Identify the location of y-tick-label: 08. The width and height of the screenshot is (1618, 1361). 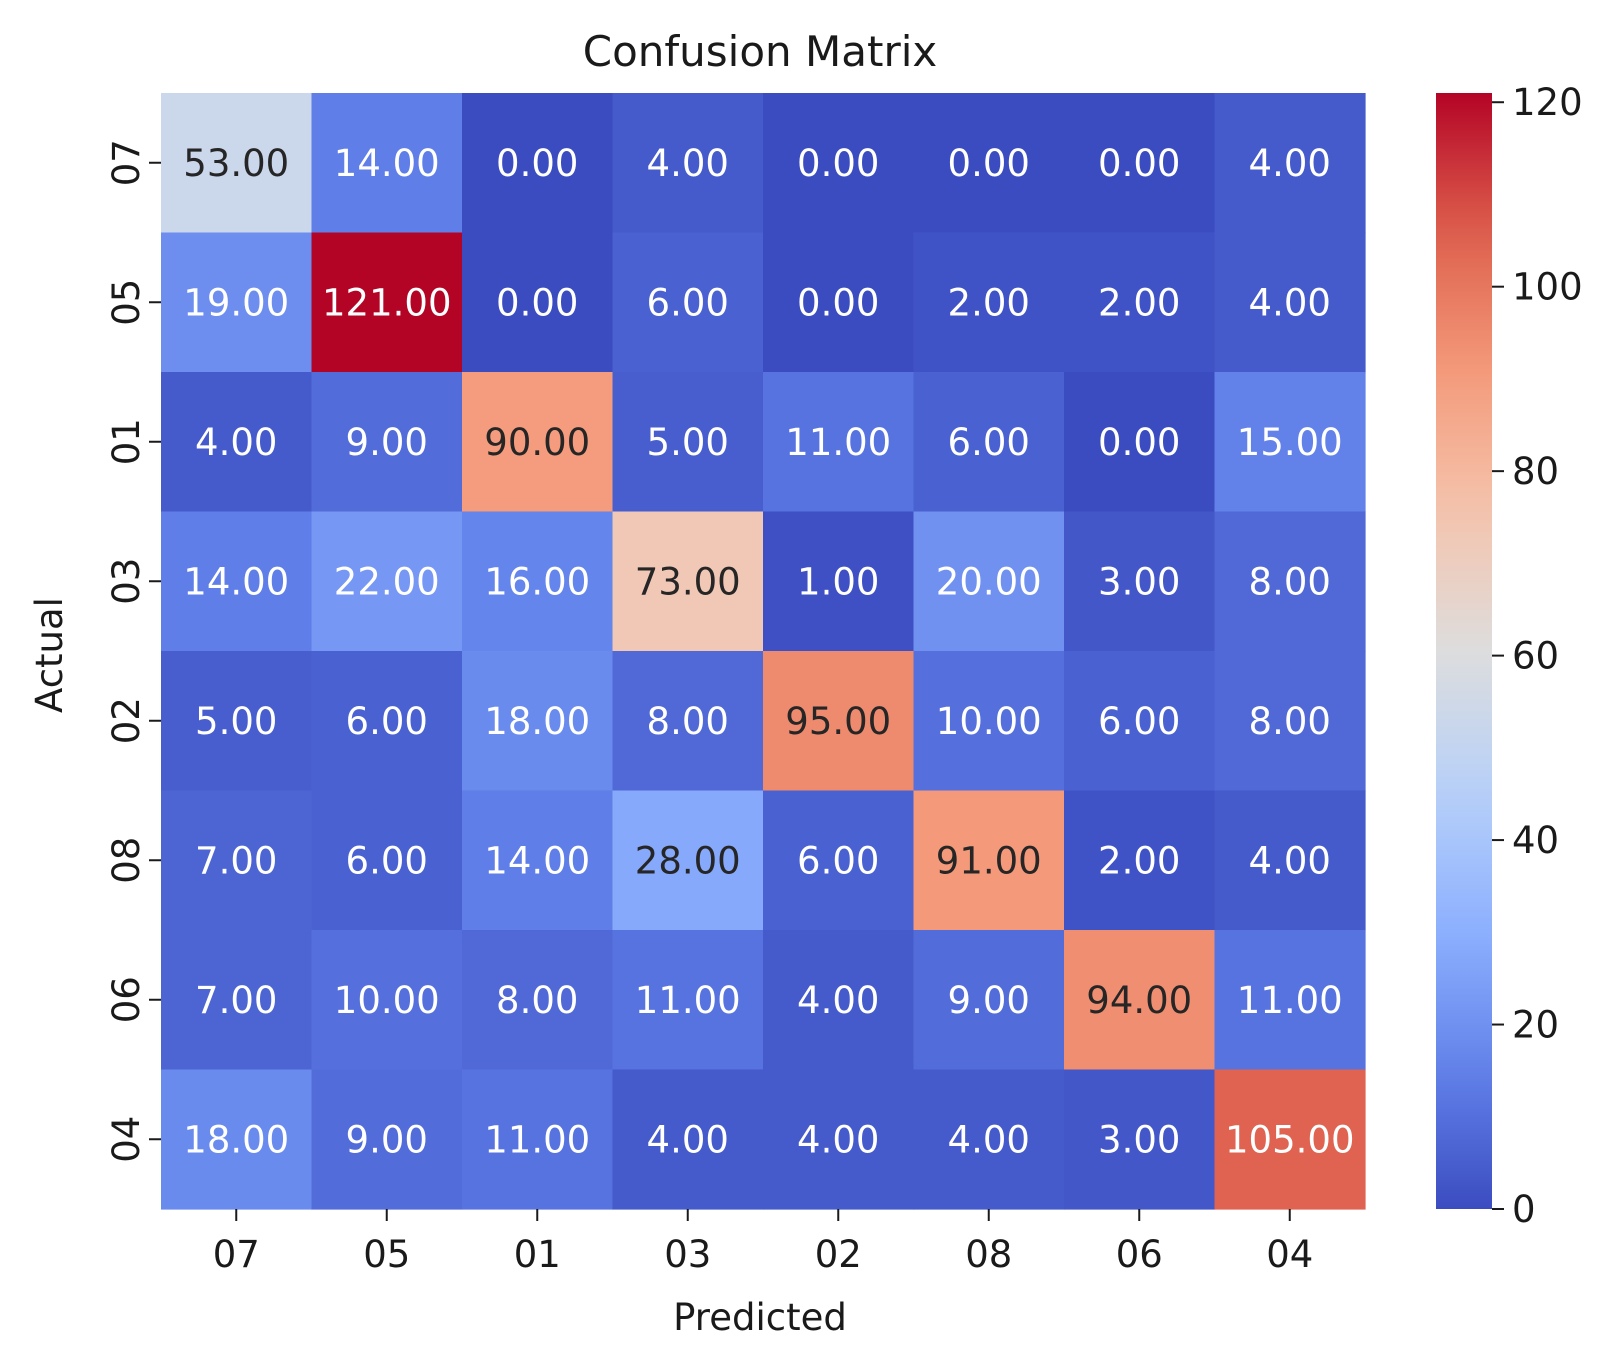
(126, 860).